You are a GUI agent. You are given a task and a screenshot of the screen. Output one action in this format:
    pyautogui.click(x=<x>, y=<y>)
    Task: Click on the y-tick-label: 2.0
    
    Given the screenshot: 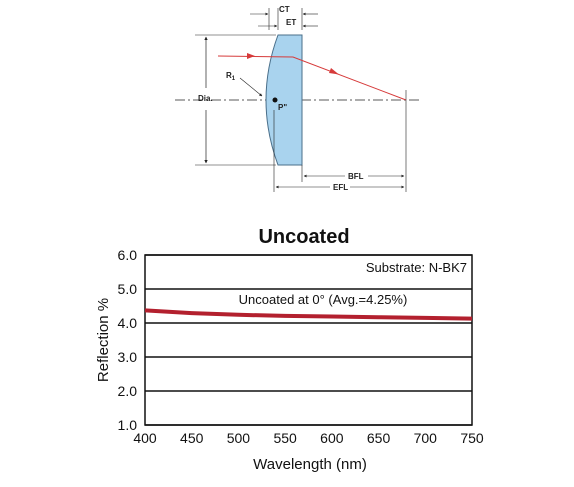 What is the action you would take?
    pyautogui.click(x=128, y=391)
    